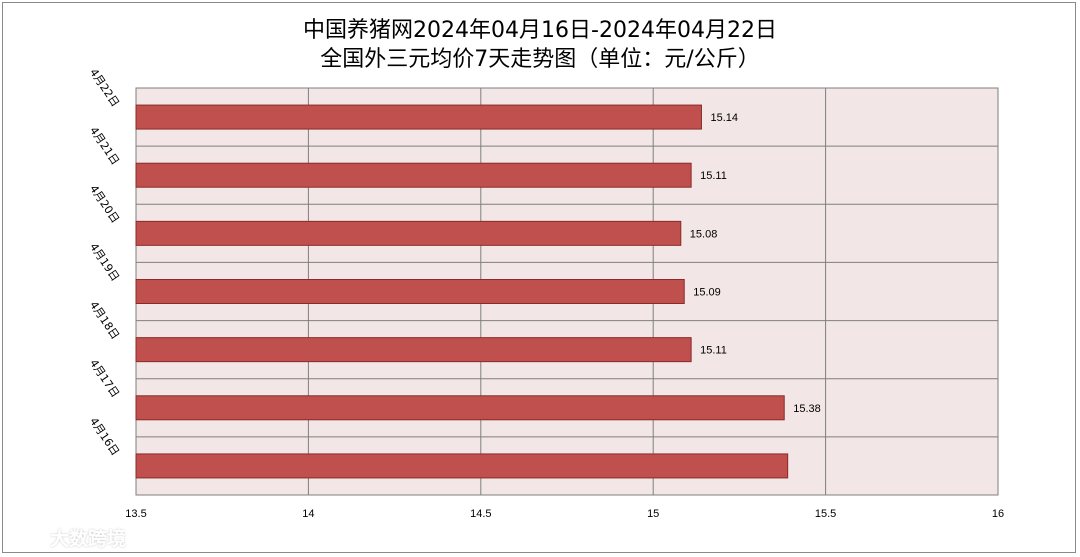  What do you see at coordinates (724, 118) in the screenshot?
I see `data-label: 15.14` at bounding box center [724, 118].